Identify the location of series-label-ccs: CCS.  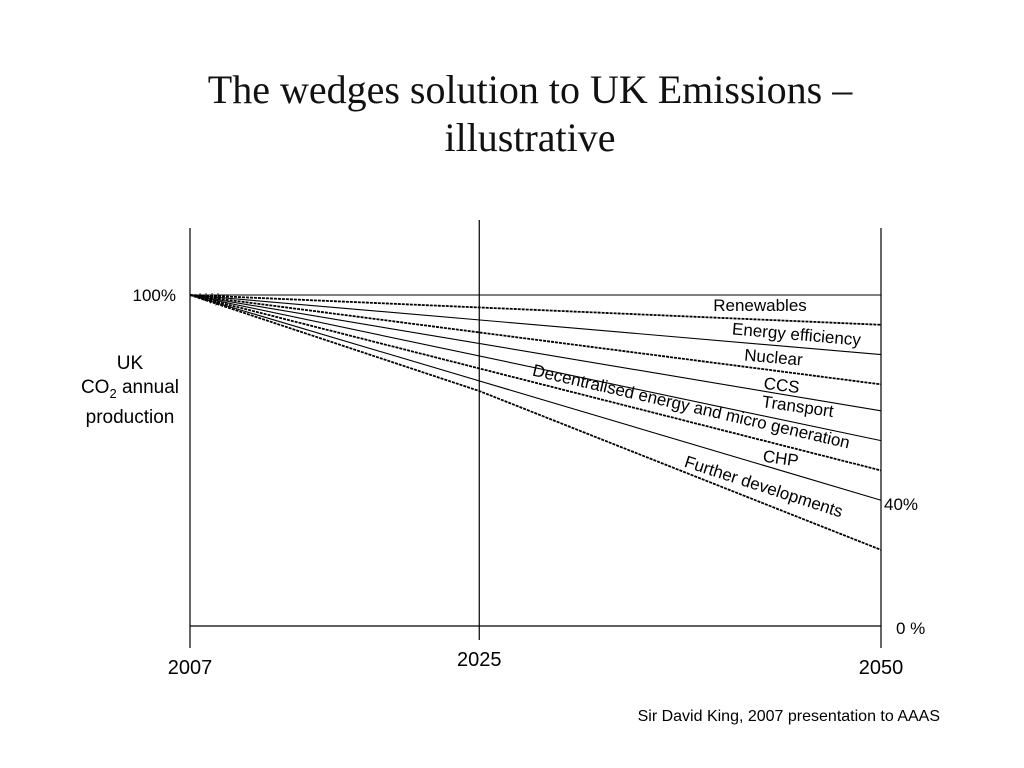
(782, 385).